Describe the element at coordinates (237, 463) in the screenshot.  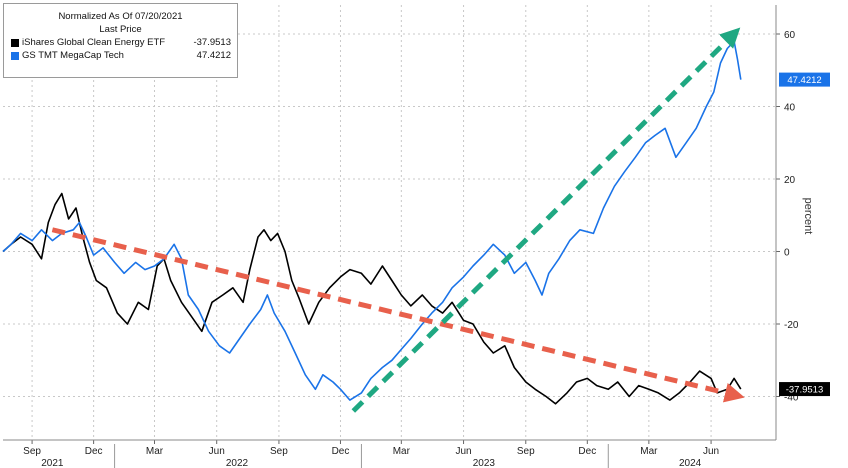
I see `x-year-label: 2022` at that location.